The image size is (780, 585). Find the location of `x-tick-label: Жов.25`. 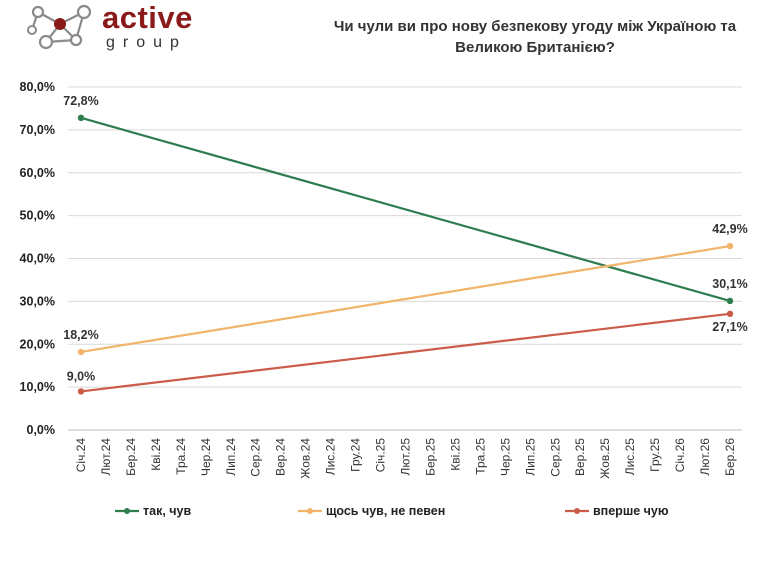

x-tick-label: Жов.25 is located at coordinates (605, 458).